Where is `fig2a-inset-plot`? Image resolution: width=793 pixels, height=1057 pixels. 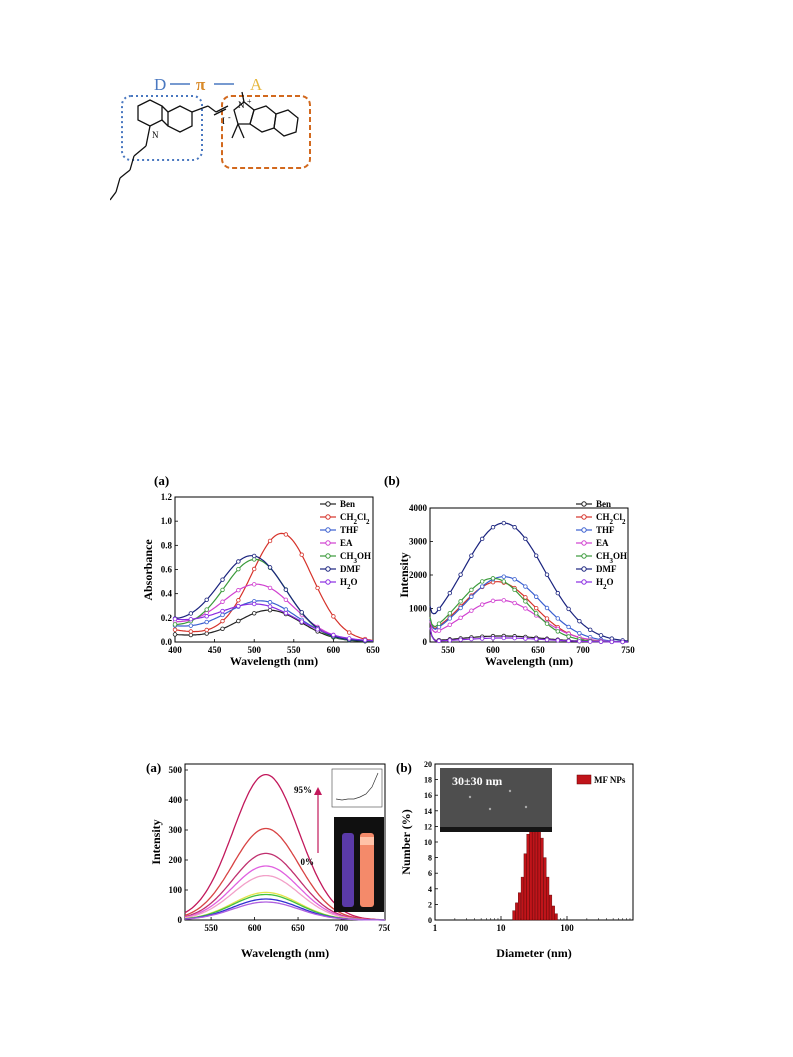
fig2a-inset-plot is located at coordinates (357, 788).